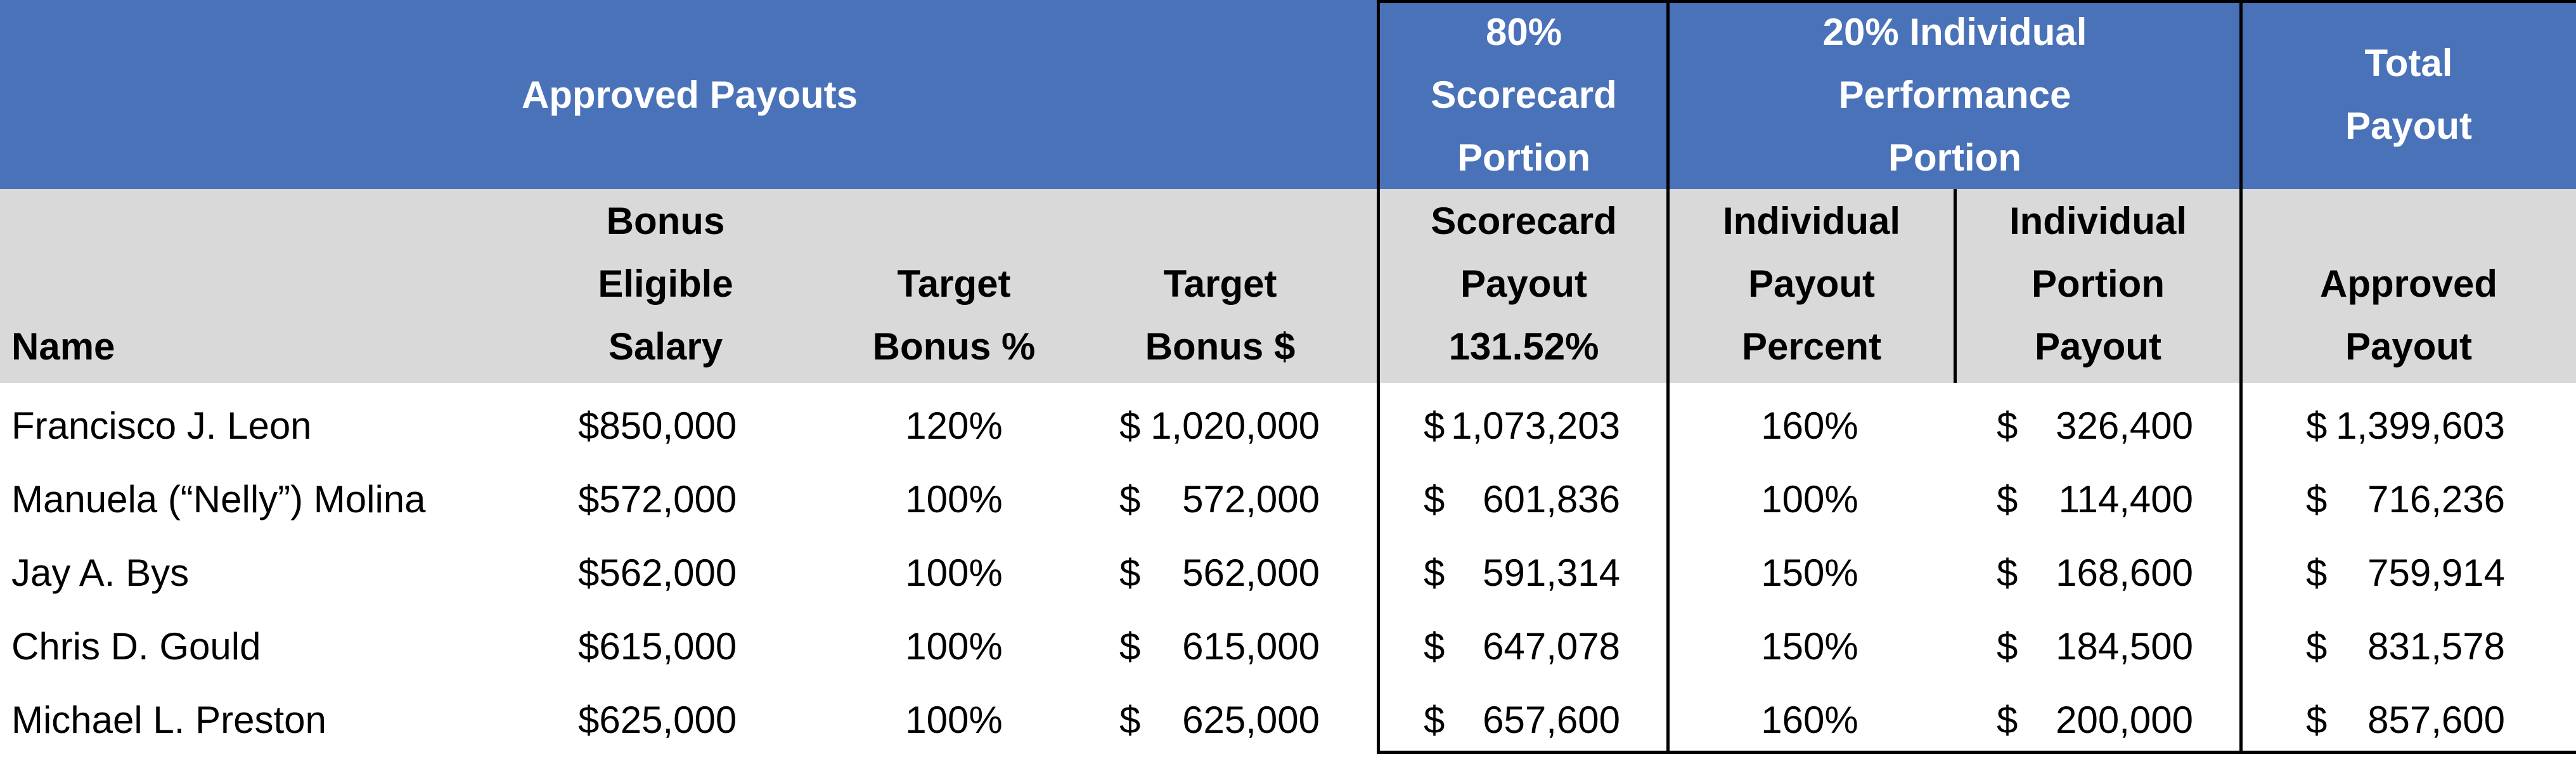 This screenshot has width=2576, height=757. I want to click on cell-value: 647,078, so click(1552, 646).